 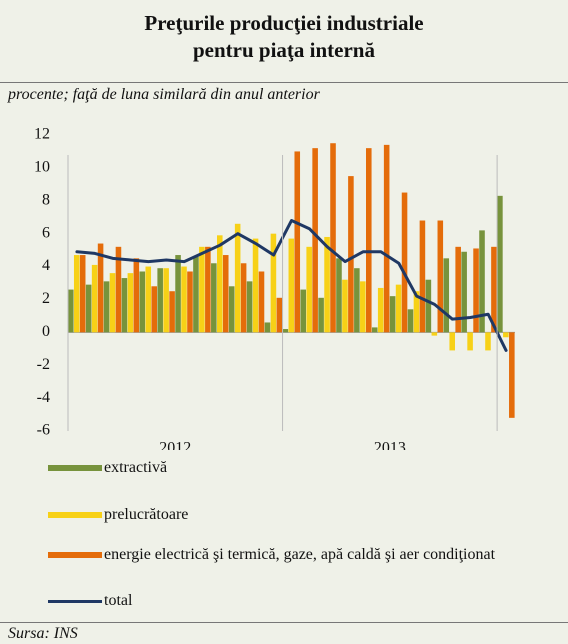 What do you see at coordinates (46, 199) in the screenshot?
I see `y-tick-label: 8` at bounding box center [46, 199].